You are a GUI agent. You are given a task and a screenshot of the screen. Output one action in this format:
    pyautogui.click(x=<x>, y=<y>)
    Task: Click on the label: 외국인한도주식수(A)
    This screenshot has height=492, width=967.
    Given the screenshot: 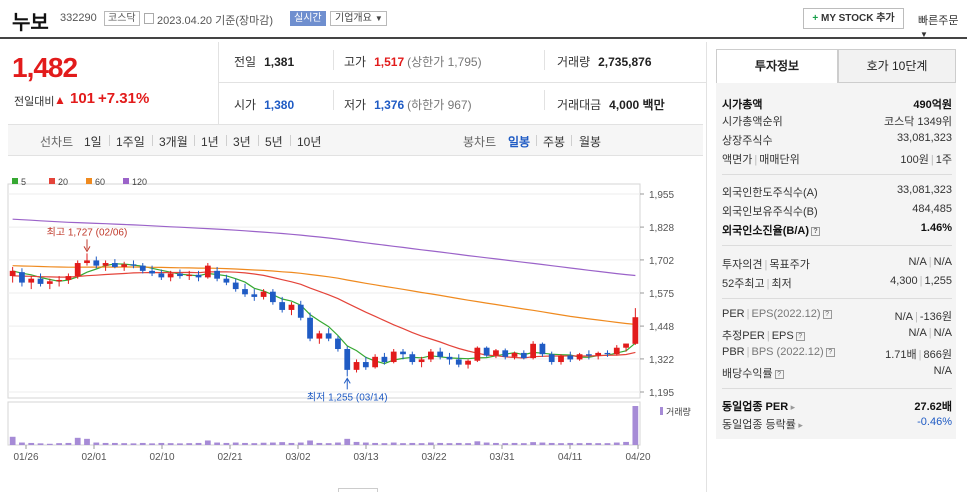 What is the action you would take?
    pyautogui.click(x=770, y=193)
    